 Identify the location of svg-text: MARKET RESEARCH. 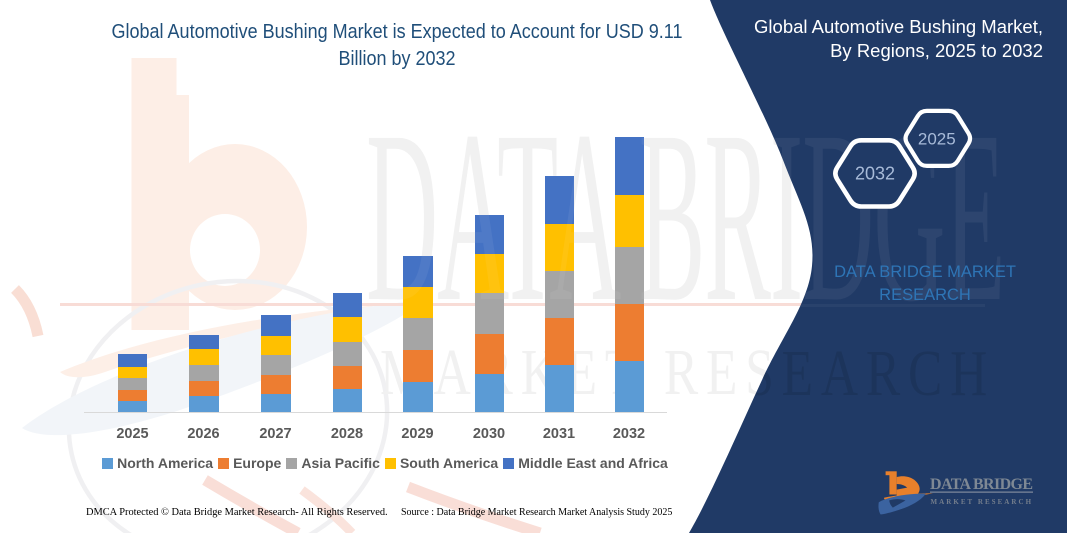
(982, 502).